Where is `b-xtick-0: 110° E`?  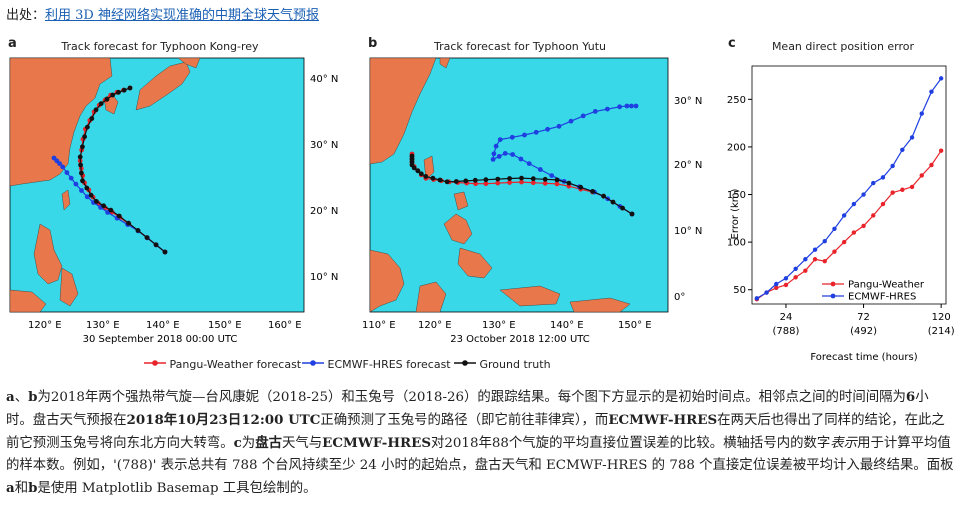 b-xtick-0: 110° E is located at coordinates (379, 325).